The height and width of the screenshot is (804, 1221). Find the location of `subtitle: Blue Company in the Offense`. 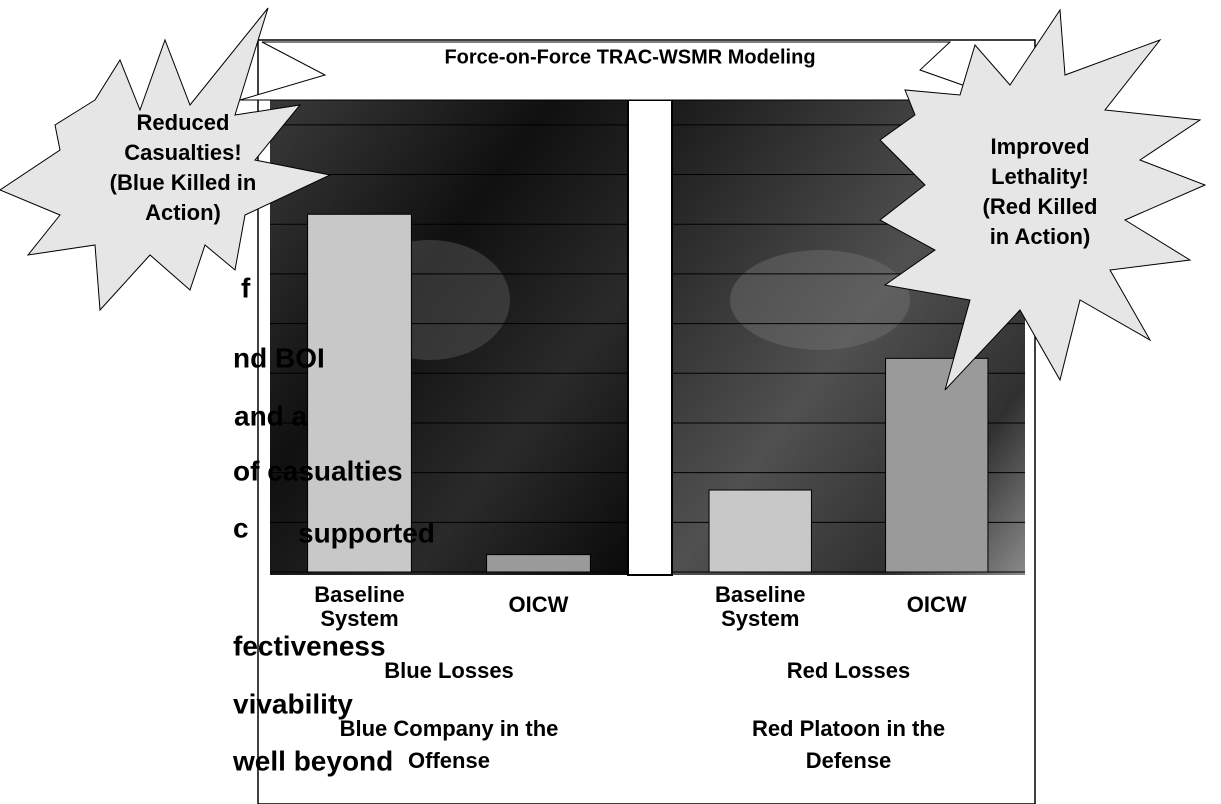

subtitle: Blue Company in the Offense is located at coordinates (449, 744).